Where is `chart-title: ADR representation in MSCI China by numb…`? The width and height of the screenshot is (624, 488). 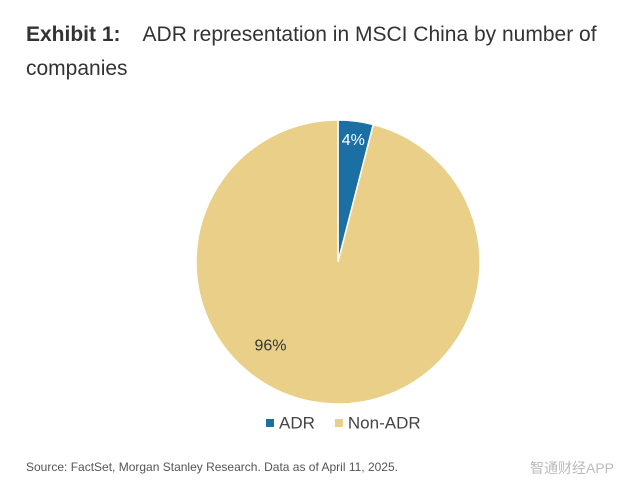
chart-title: ADR representation in MSCI China by numb… is located at coordinates (311, 51).